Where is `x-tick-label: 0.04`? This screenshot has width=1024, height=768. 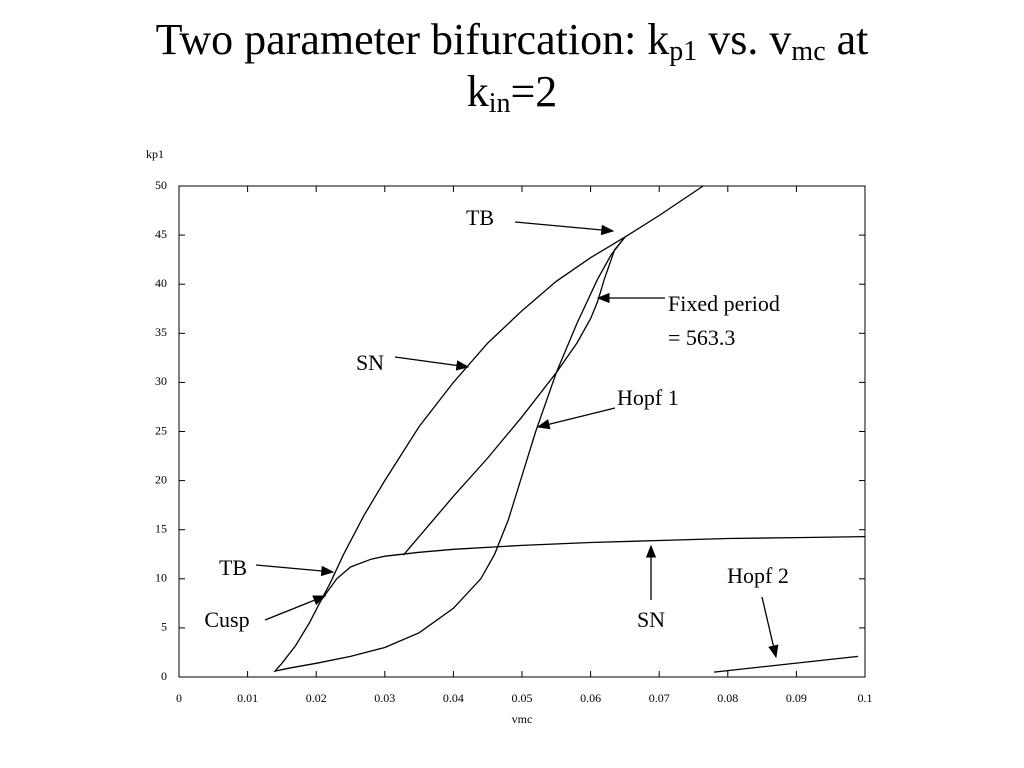
x-tick-label: 0.04 is located at coordinates (453, 698).